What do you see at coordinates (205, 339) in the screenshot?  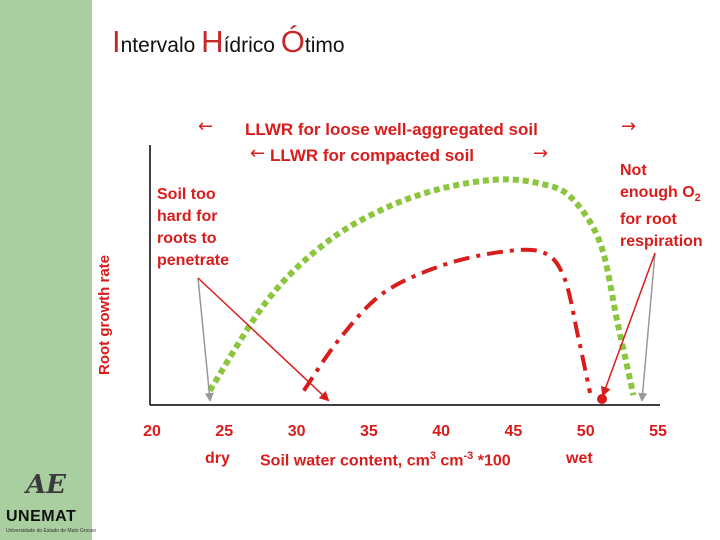 I see `pointer-too-hard-grey` at bounding box center [205, 339].